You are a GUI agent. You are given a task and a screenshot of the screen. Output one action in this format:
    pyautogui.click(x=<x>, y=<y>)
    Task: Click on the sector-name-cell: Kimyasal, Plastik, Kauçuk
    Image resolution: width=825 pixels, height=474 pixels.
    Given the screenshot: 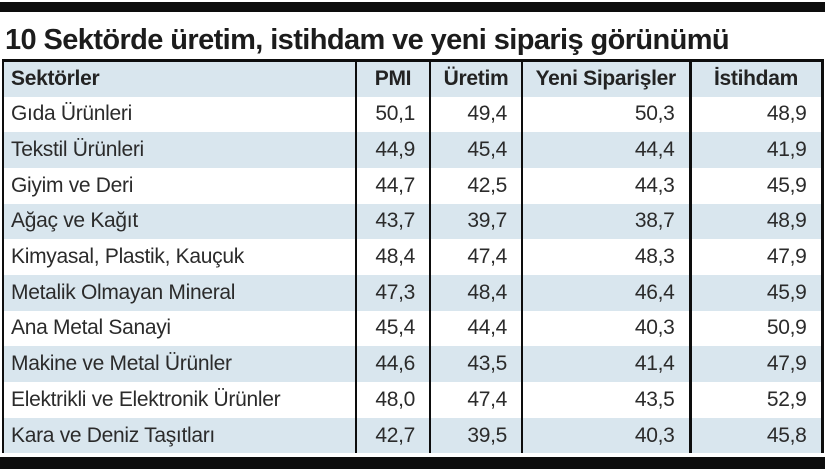 What is the action you would take?
    pyautogui.click(x=180, y=257)
    